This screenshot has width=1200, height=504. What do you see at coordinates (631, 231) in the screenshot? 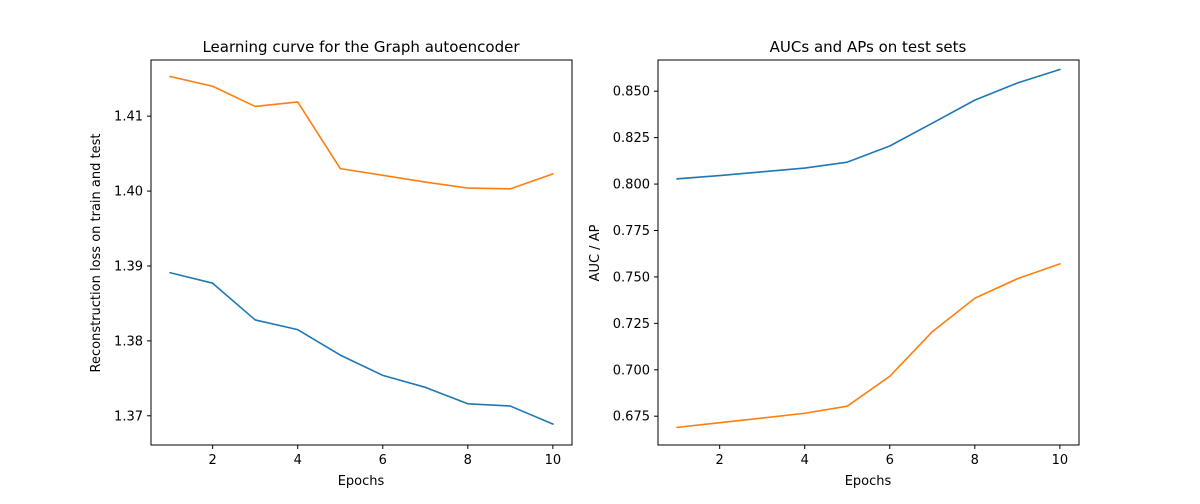
I see `y-tick-label: 0.775` at bounding box center [631, 231].